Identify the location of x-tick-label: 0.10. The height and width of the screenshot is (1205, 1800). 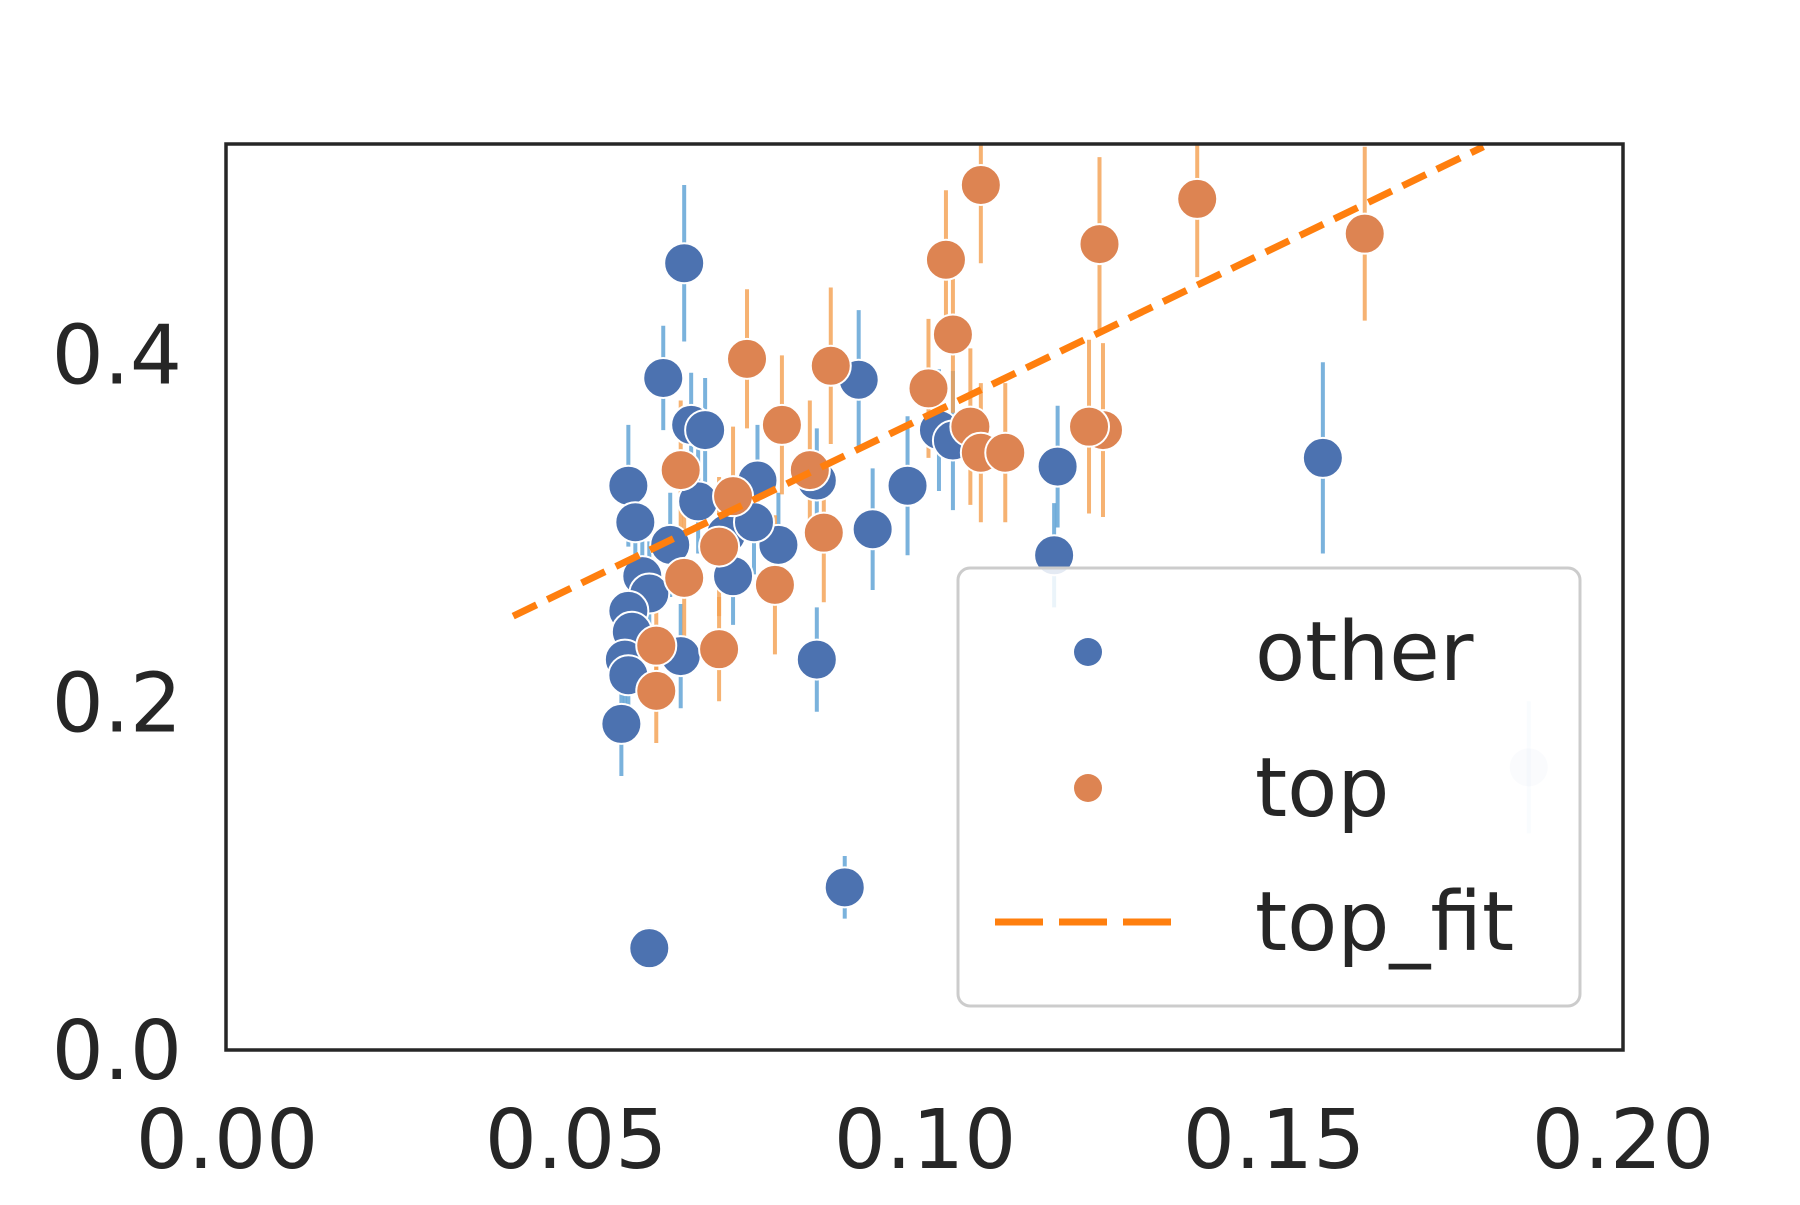
(925, 1140).